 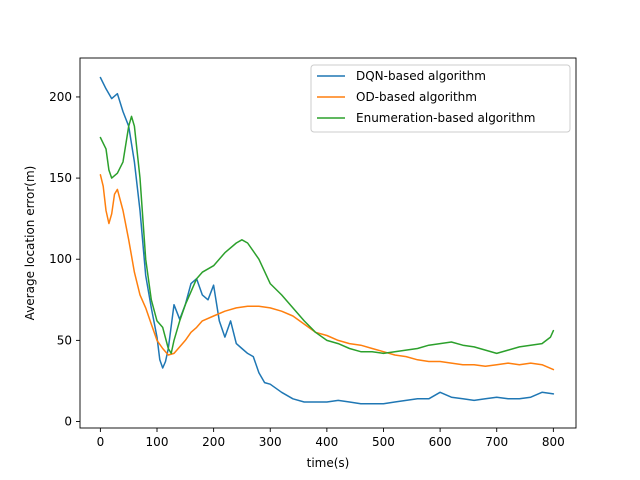 I want to click on y-tick-label: 50, so click(x=64, y=340).